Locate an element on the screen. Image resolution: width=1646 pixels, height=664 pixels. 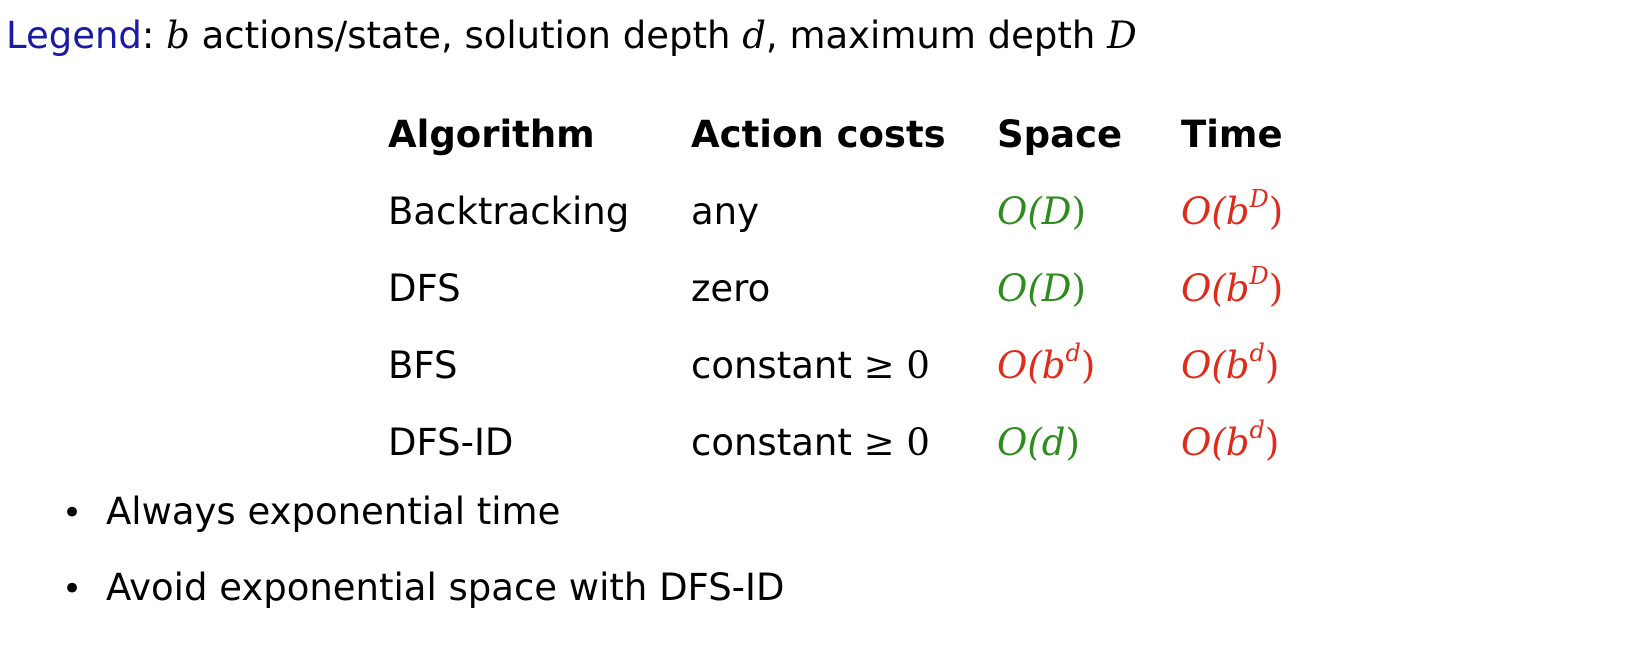
list-item: • Avoid exponential space with DFS-ID is located at coordinates (423, 602).